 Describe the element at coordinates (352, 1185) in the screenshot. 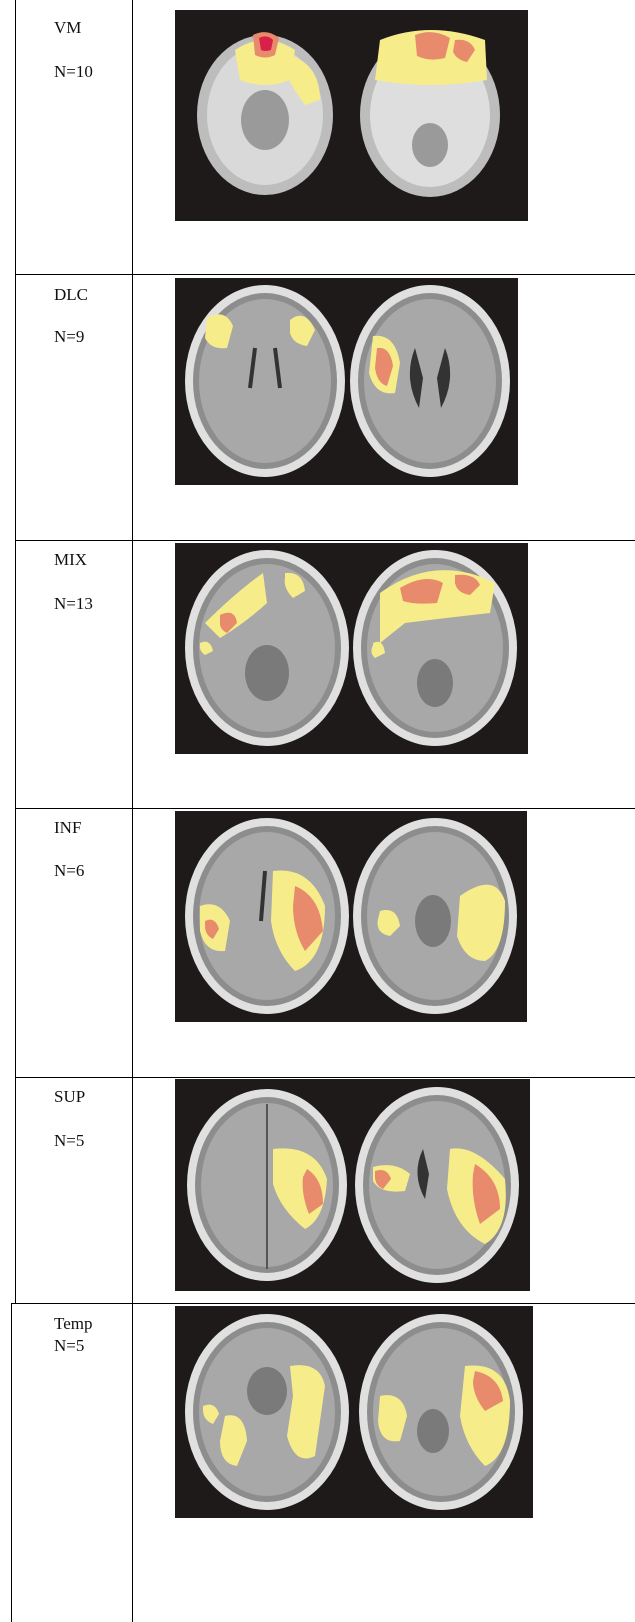

I see `brain-image-sup` at that location.